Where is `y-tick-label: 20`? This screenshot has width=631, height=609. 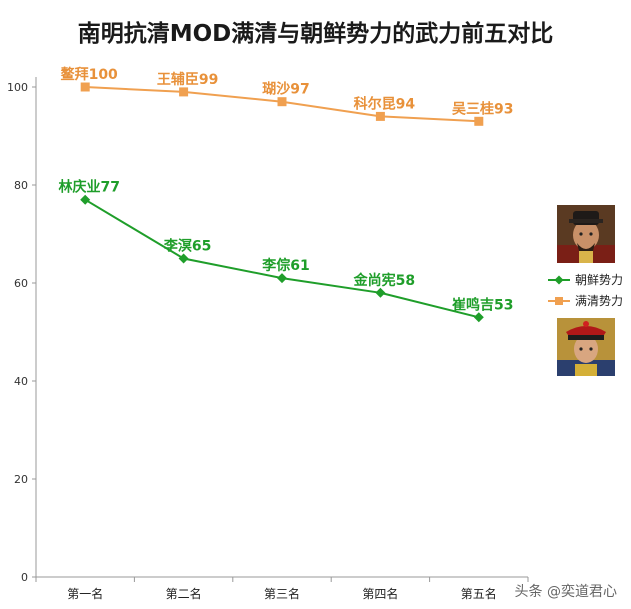
y-tick-label: 20 is located at coordinates (21, 479).